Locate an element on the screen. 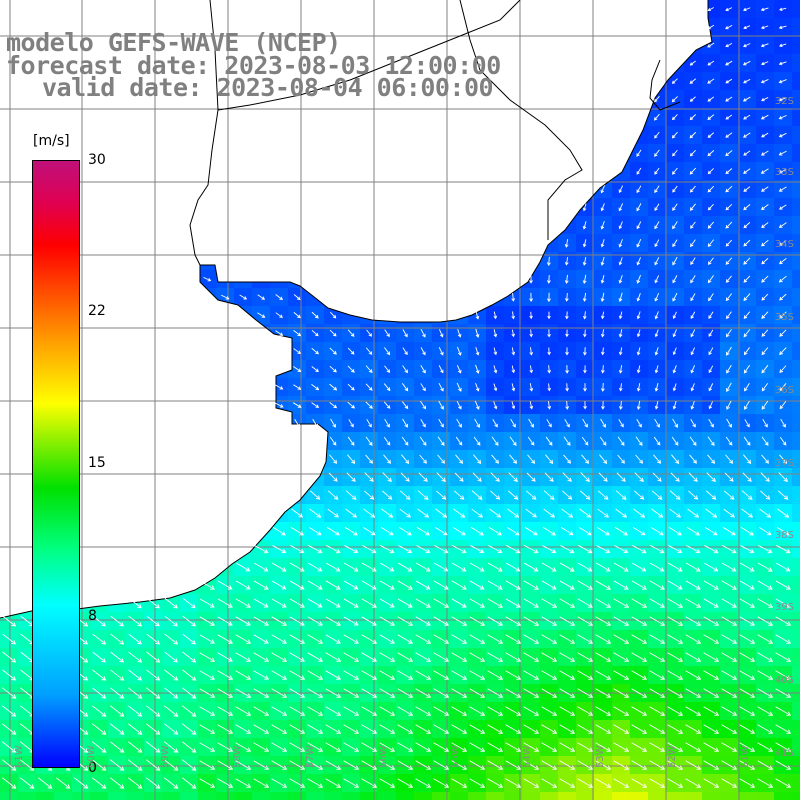 This screenshot has height=800, width=800. border-line is located at coordinates (204, 133).